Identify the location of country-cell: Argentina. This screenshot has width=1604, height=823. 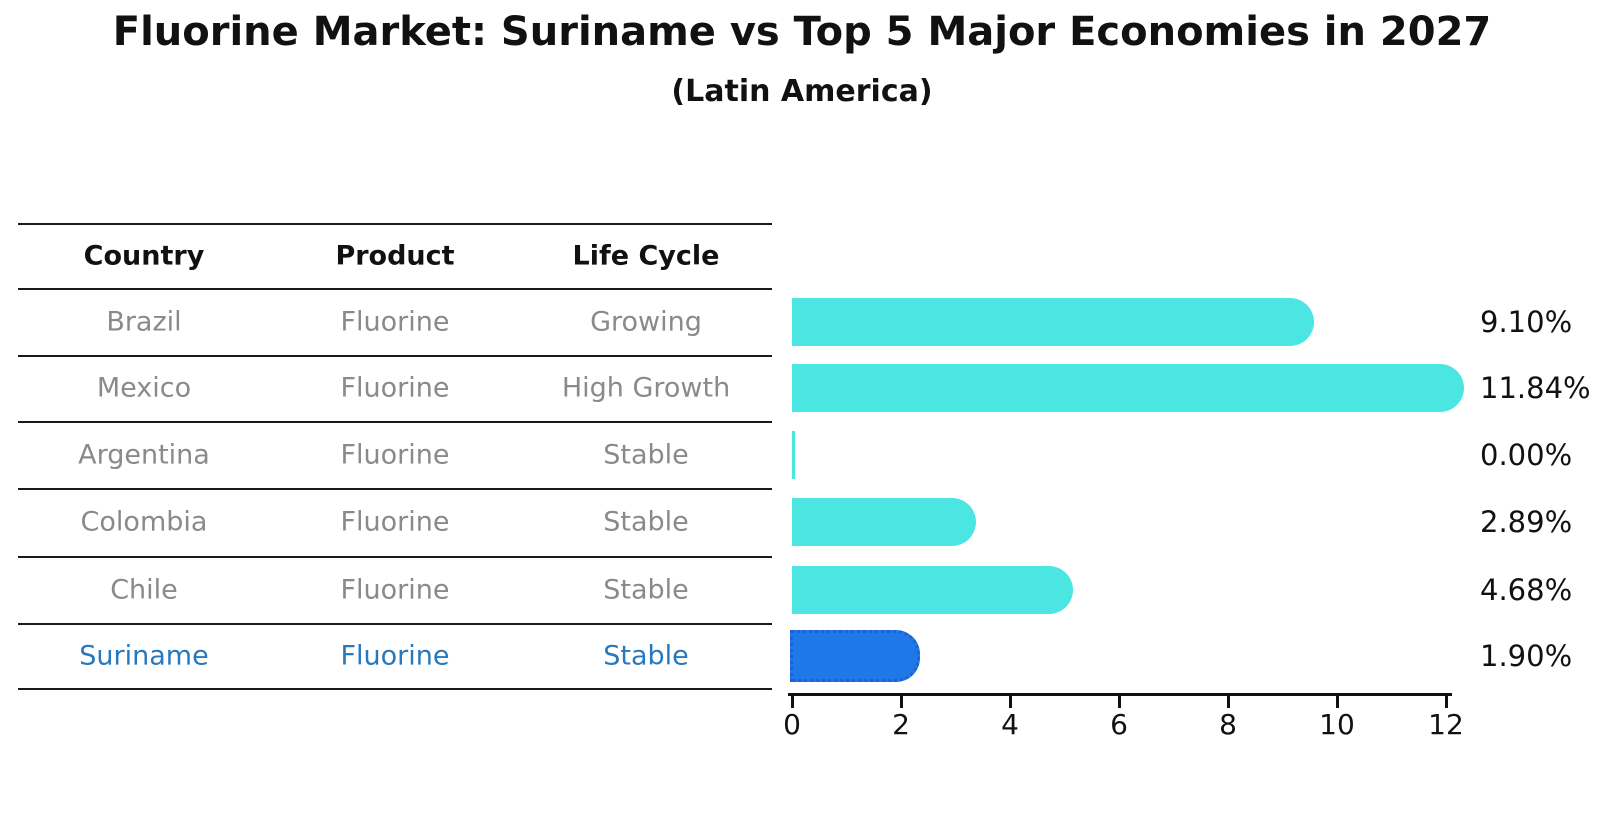
(144, 454).